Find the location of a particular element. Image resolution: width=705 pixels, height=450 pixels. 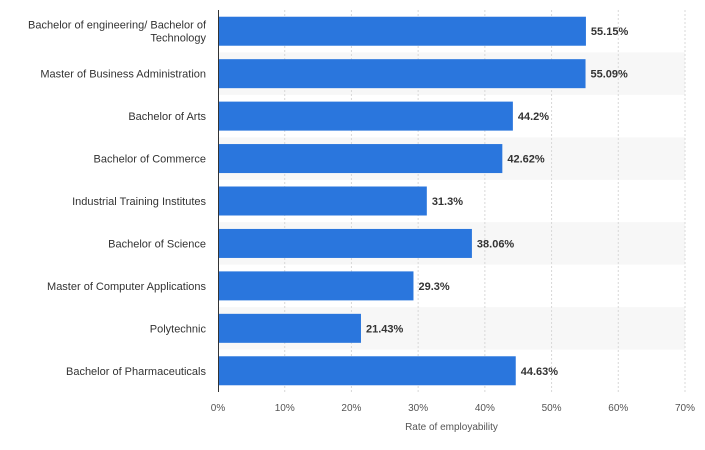

category-label: Bachelor of Commerce is located at coordinates (150, 160).